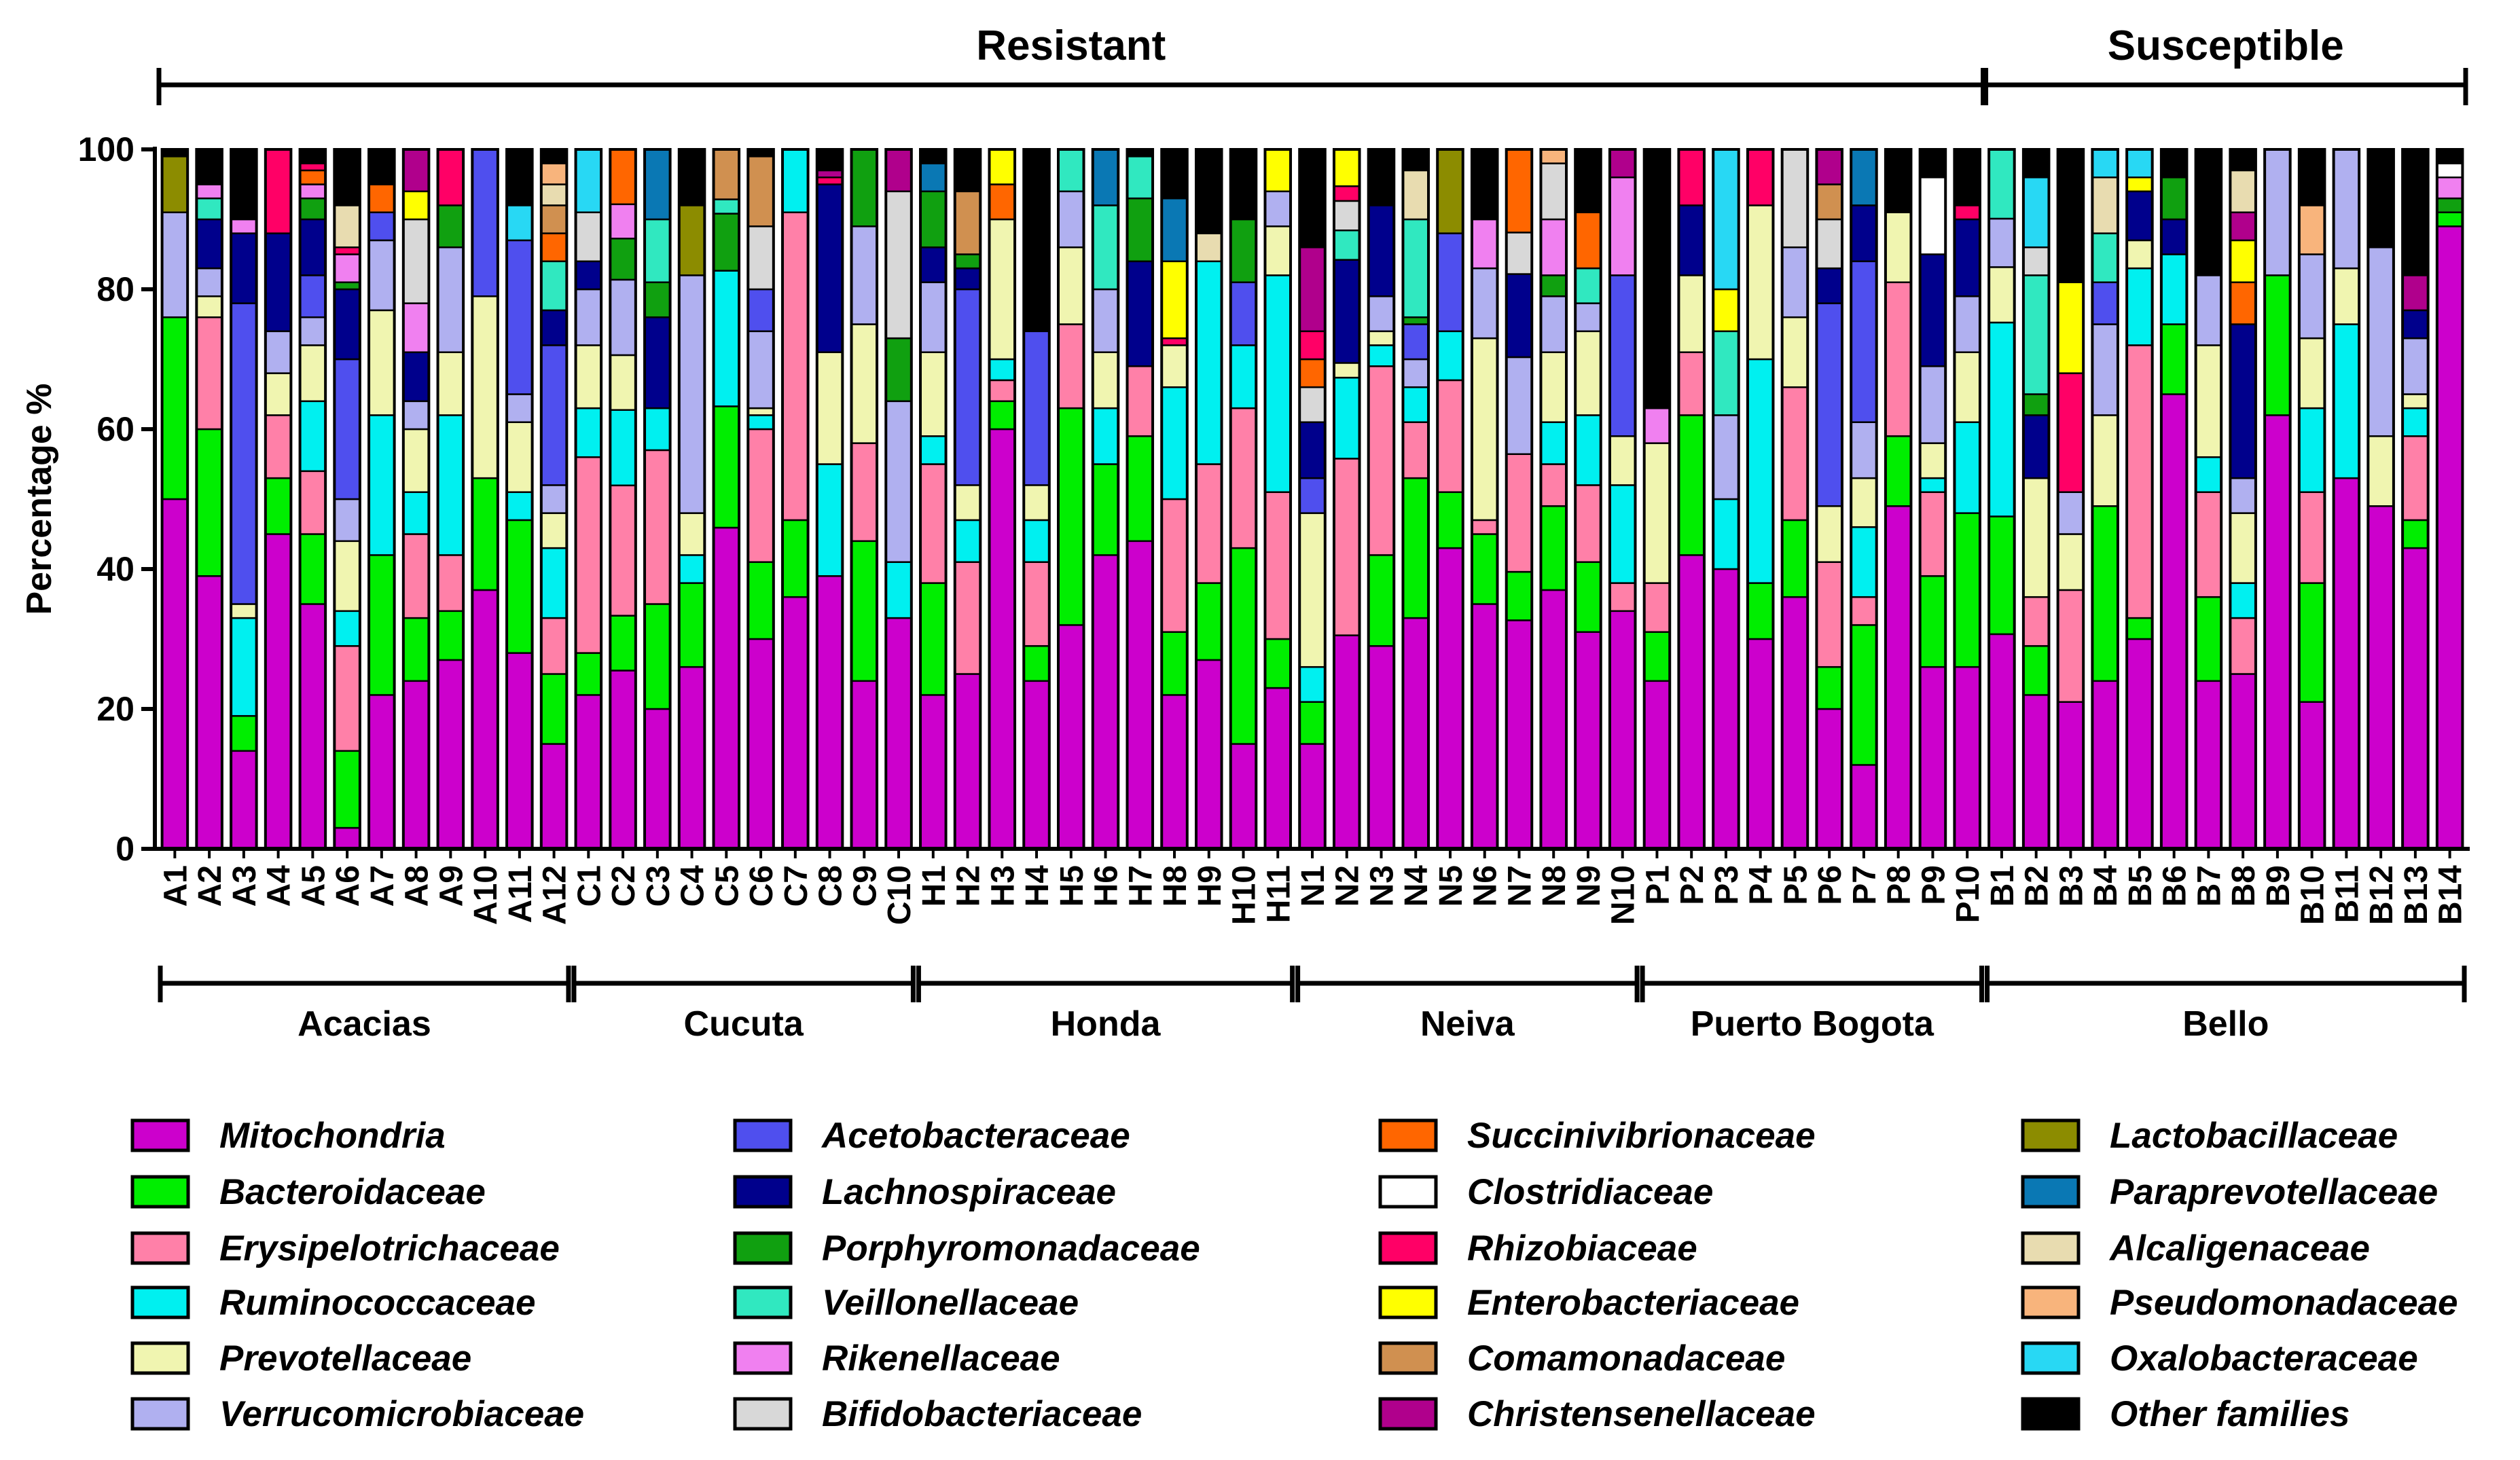 Image resolution: width=2520 pixels, height=1460 pixels. I want to click on x-tick-label: P8, so click(1900, 885).